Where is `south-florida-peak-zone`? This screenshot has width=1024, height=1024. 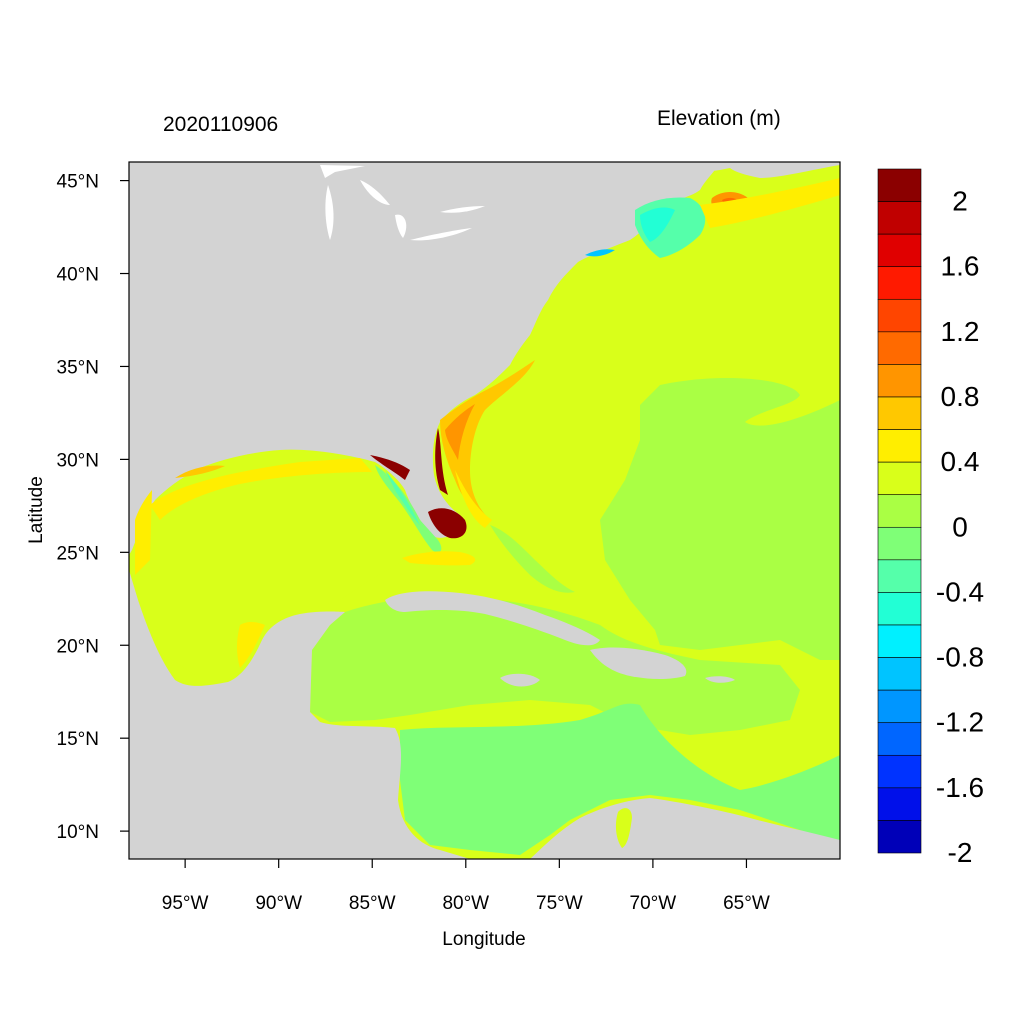 south-florida-peak-zone is located at coordinates (447, 523).